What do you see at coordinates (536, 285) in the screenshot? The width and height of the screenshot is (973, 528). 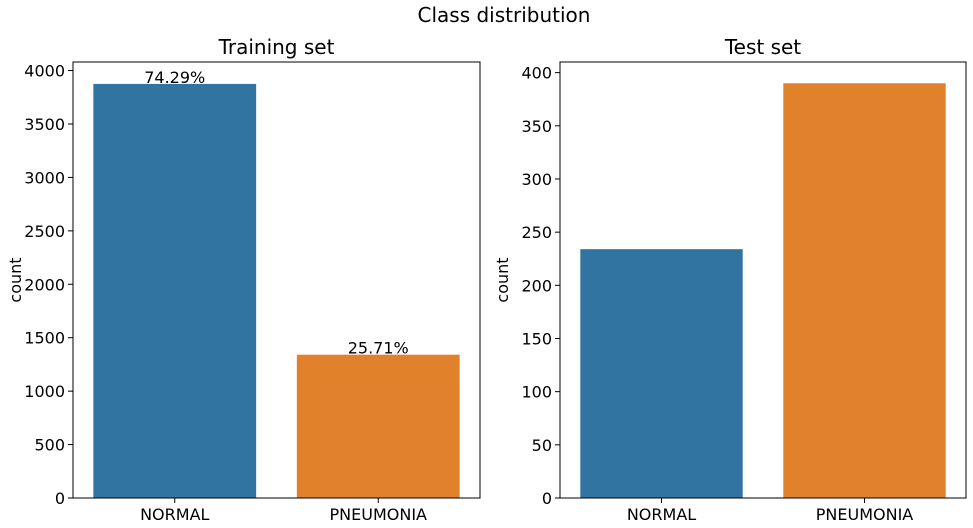 I see `test-ytick-label: 200` at bounding box center [536, 285].